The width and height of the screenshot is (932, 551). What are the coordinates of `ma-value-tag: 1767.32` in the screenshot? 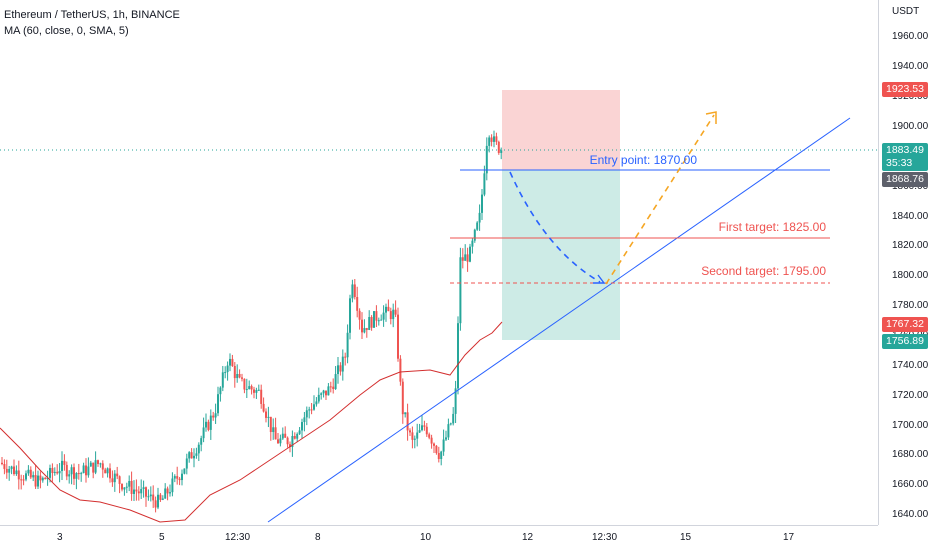 It's located at (905, 324).